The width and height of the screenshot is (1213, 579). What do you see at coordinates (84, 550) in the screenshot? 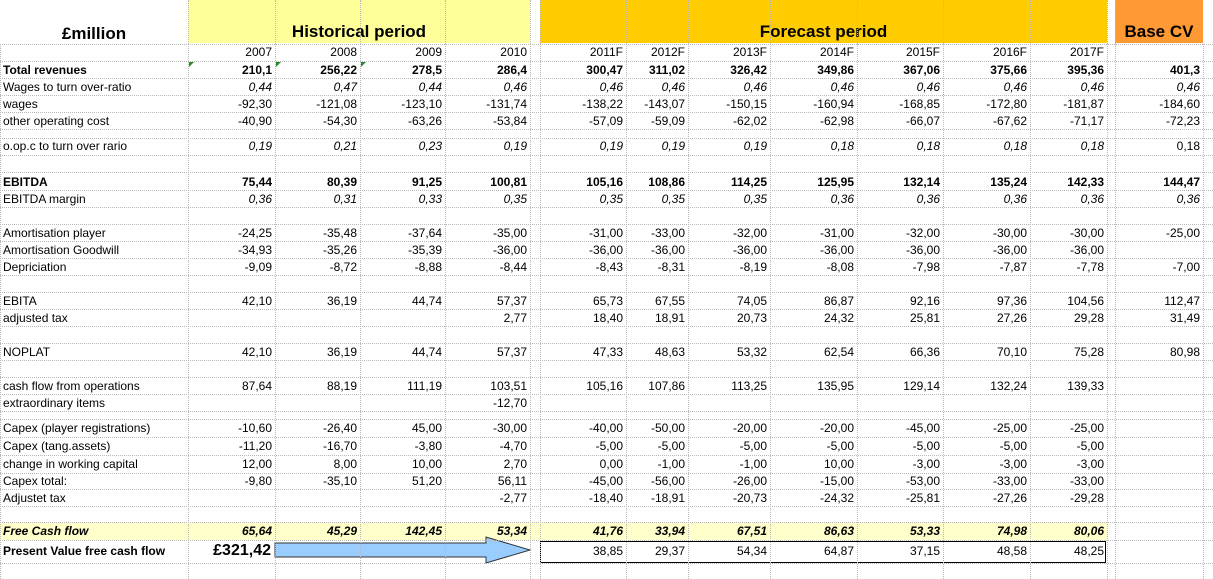
I see `row-label: Present Value free cash flow` at bounding box center [84, 550].